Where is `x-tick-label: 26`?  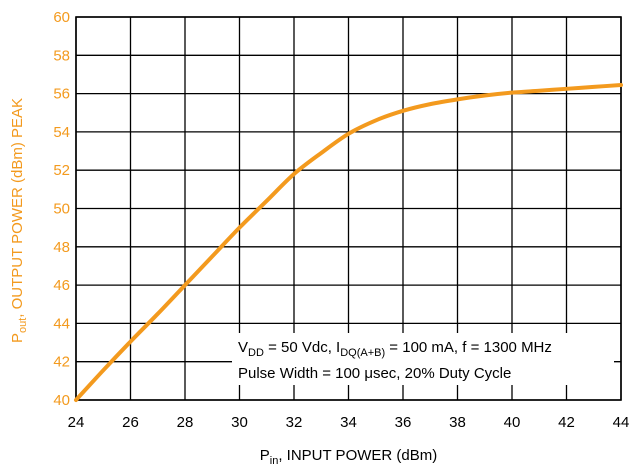
x-tick-label: 26 is located at coordinates (130, 422).